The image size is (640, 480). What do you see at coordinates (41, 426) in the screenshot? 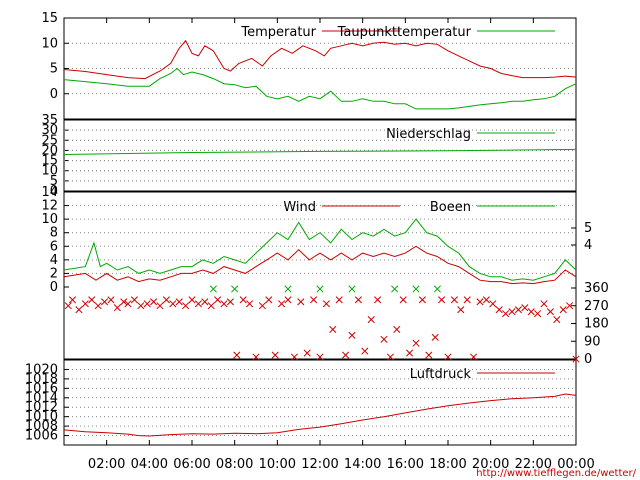
I see `pressure-y-tick-label: 1008` at bounding box center [41, 426].